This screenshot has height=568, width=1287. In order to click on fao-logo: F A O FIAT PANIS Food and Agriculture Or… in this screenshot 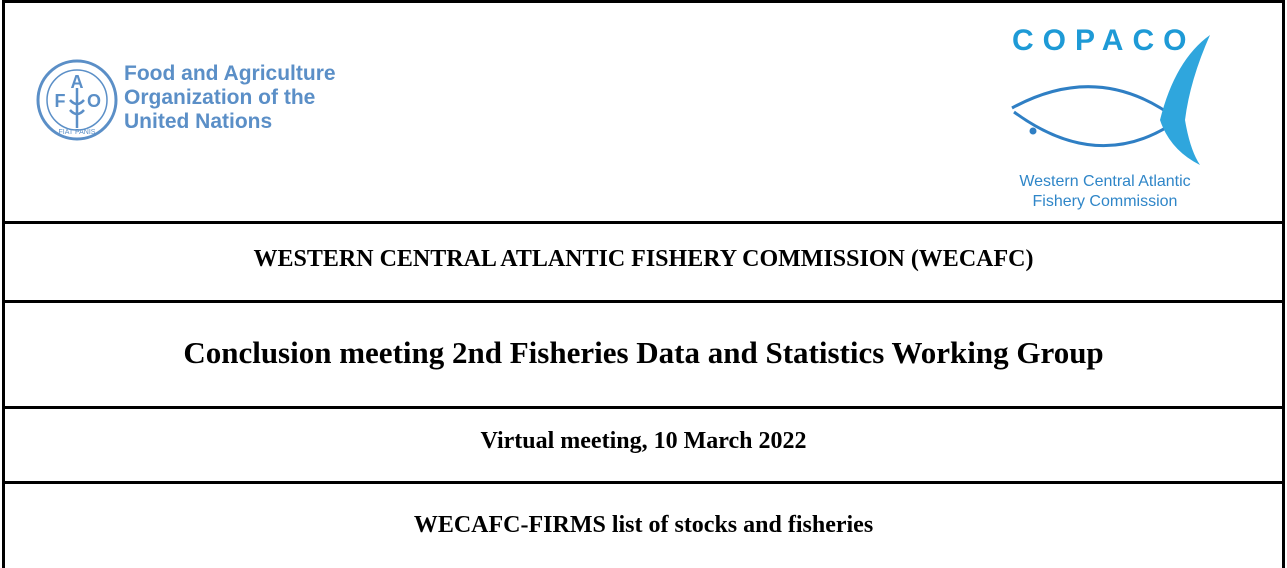, I will do `click(186, 100)`.